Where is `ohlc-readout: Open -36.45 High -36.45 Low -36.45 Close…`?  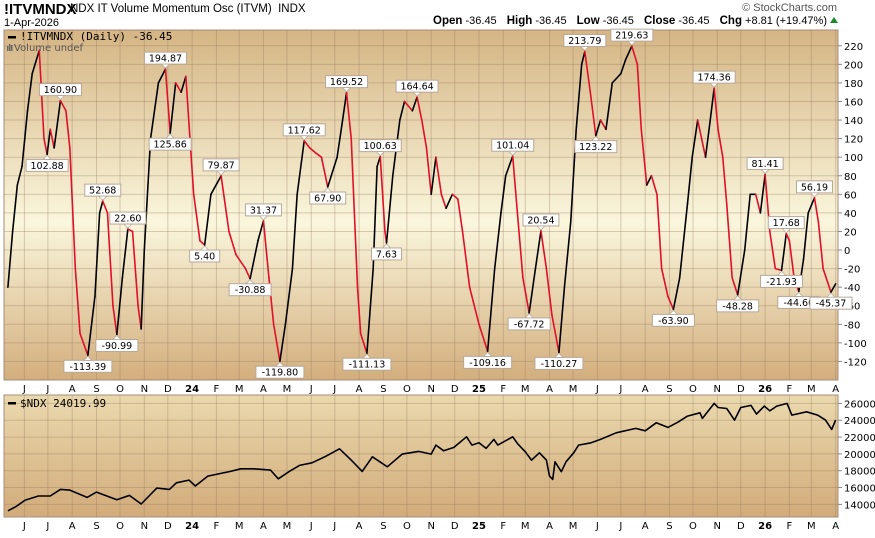 ohlc-readout: Open -36.45 High -36.45 Low -36.45 Close… is located at coordinates (632, 21).